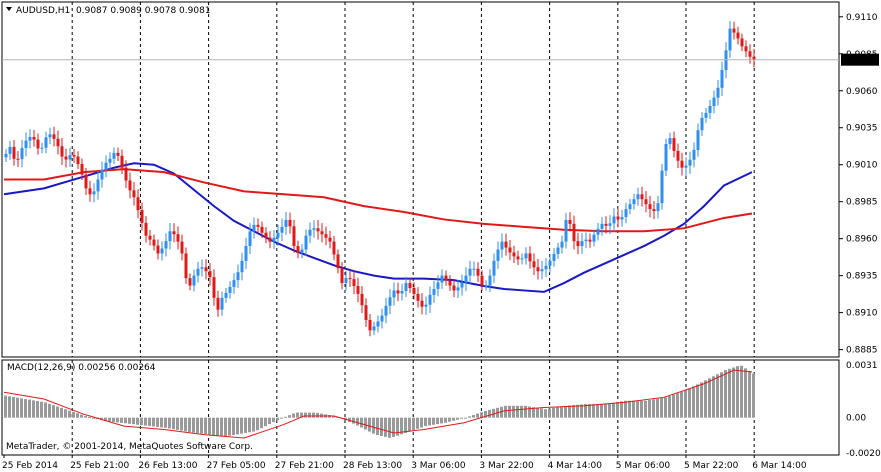 The height and width of the screenshot is (472, 881). I want to click on time-label: 5 Mar 06:00, so click(643, 466).